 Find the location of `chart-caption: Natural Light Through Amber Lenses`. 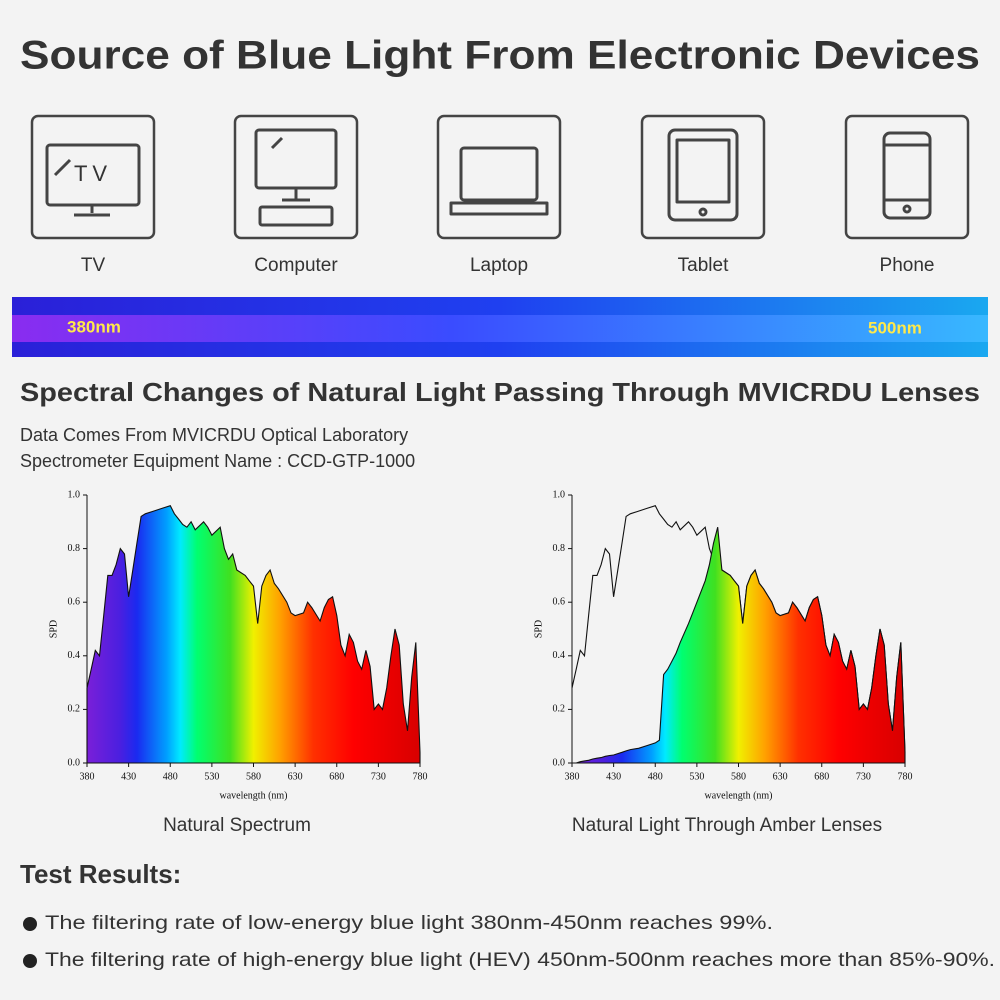

chart-caption: Natural Light Through Amber Lenses is located at coordinates (727, 825).